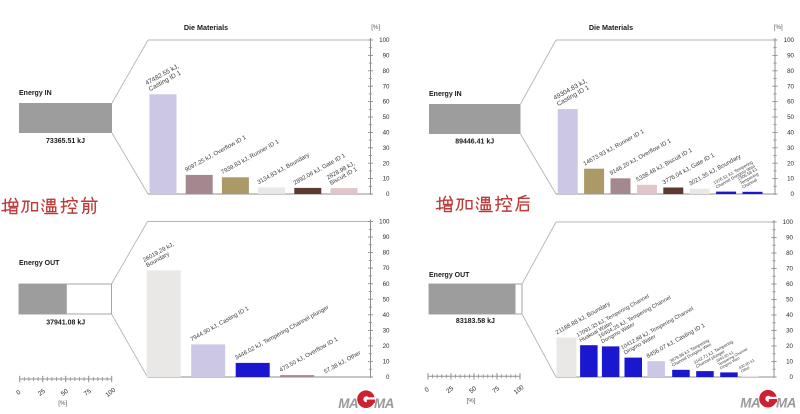  What do you see at coordinates (65, 323) in the screenshot?
I see `svg-text: 37941.08 kJ` at bounding box center [65, 323].